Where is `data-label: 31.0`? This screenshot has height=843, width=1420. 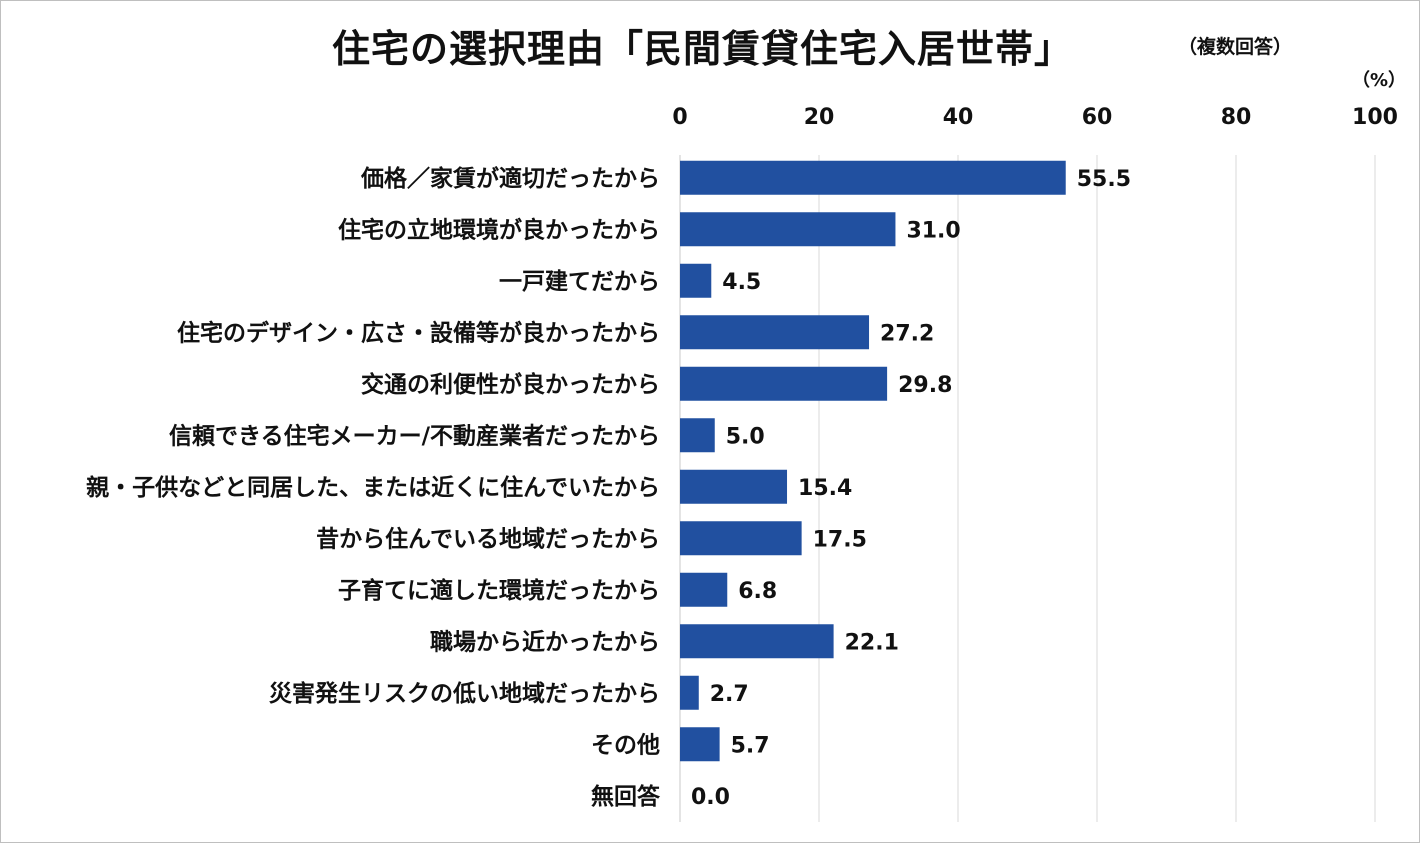
data-label: 31.0 is located at coordinates (933, 230).